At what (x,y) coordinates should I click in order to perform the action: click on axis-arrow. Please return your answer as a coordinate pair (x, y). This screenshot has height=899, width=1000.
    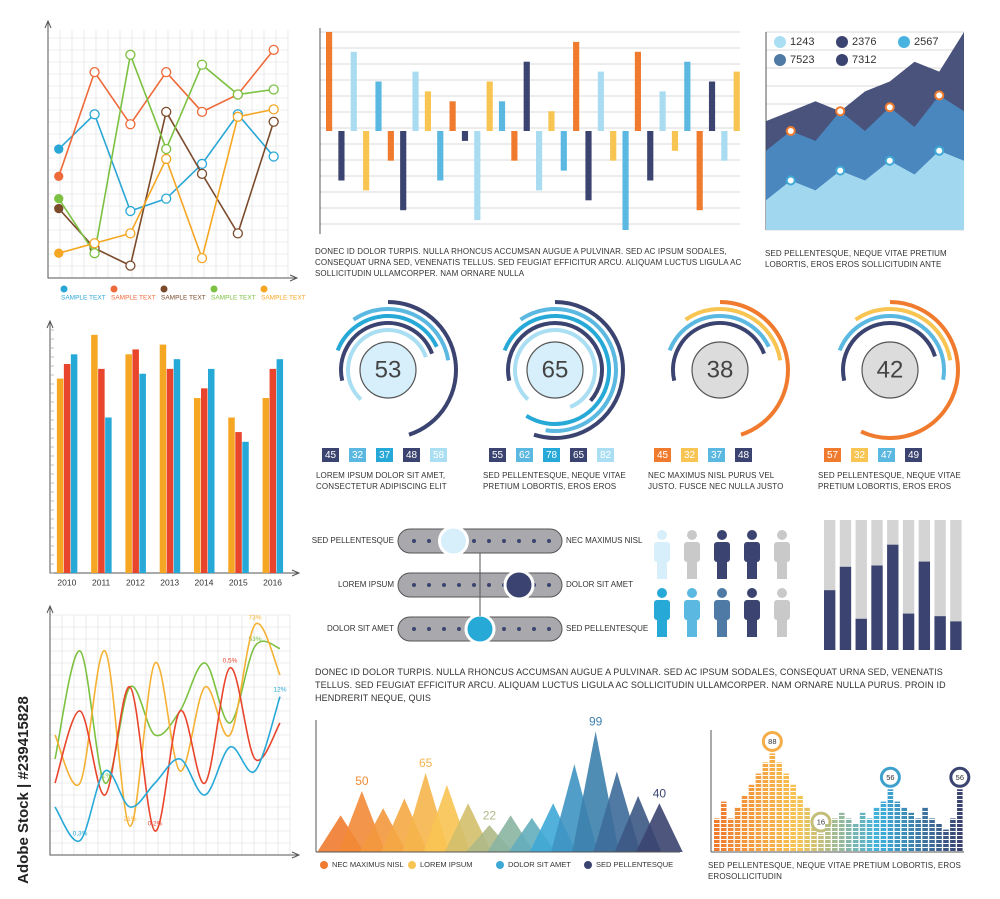
    Looking at the image, I should click on (173, 448).